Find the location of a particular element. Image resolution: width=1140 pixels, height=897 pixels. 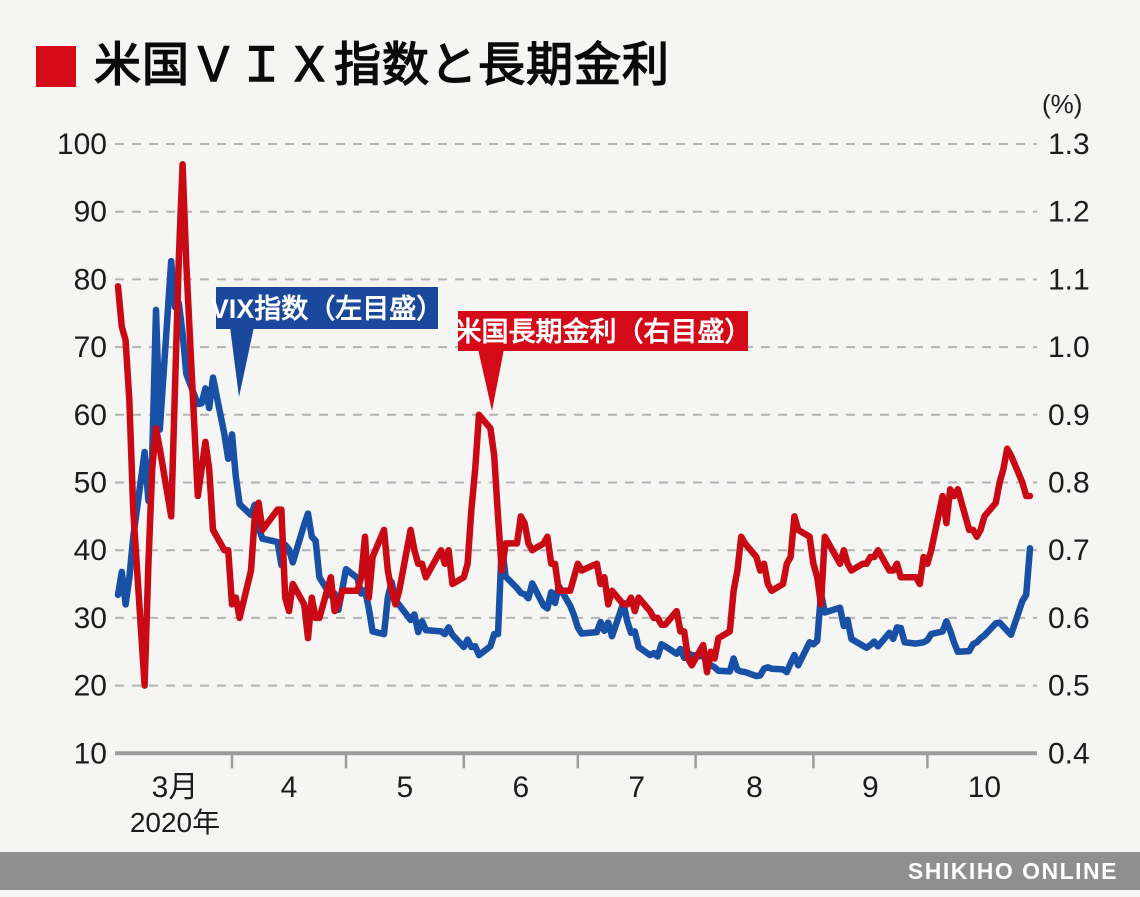

right-axis-tick-label: 1.3 is located at coordinates (1069, 144).